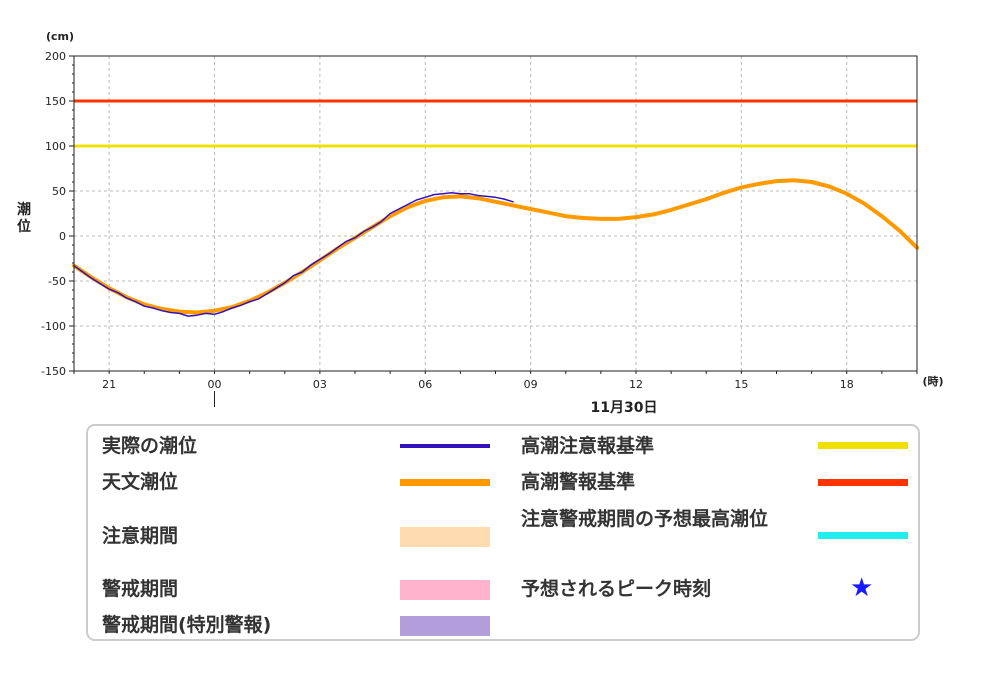  What do you see at coordinates (55, 56) in the screenshot?
I see `y-tick-label: 200` at bounding box center [55, 56].